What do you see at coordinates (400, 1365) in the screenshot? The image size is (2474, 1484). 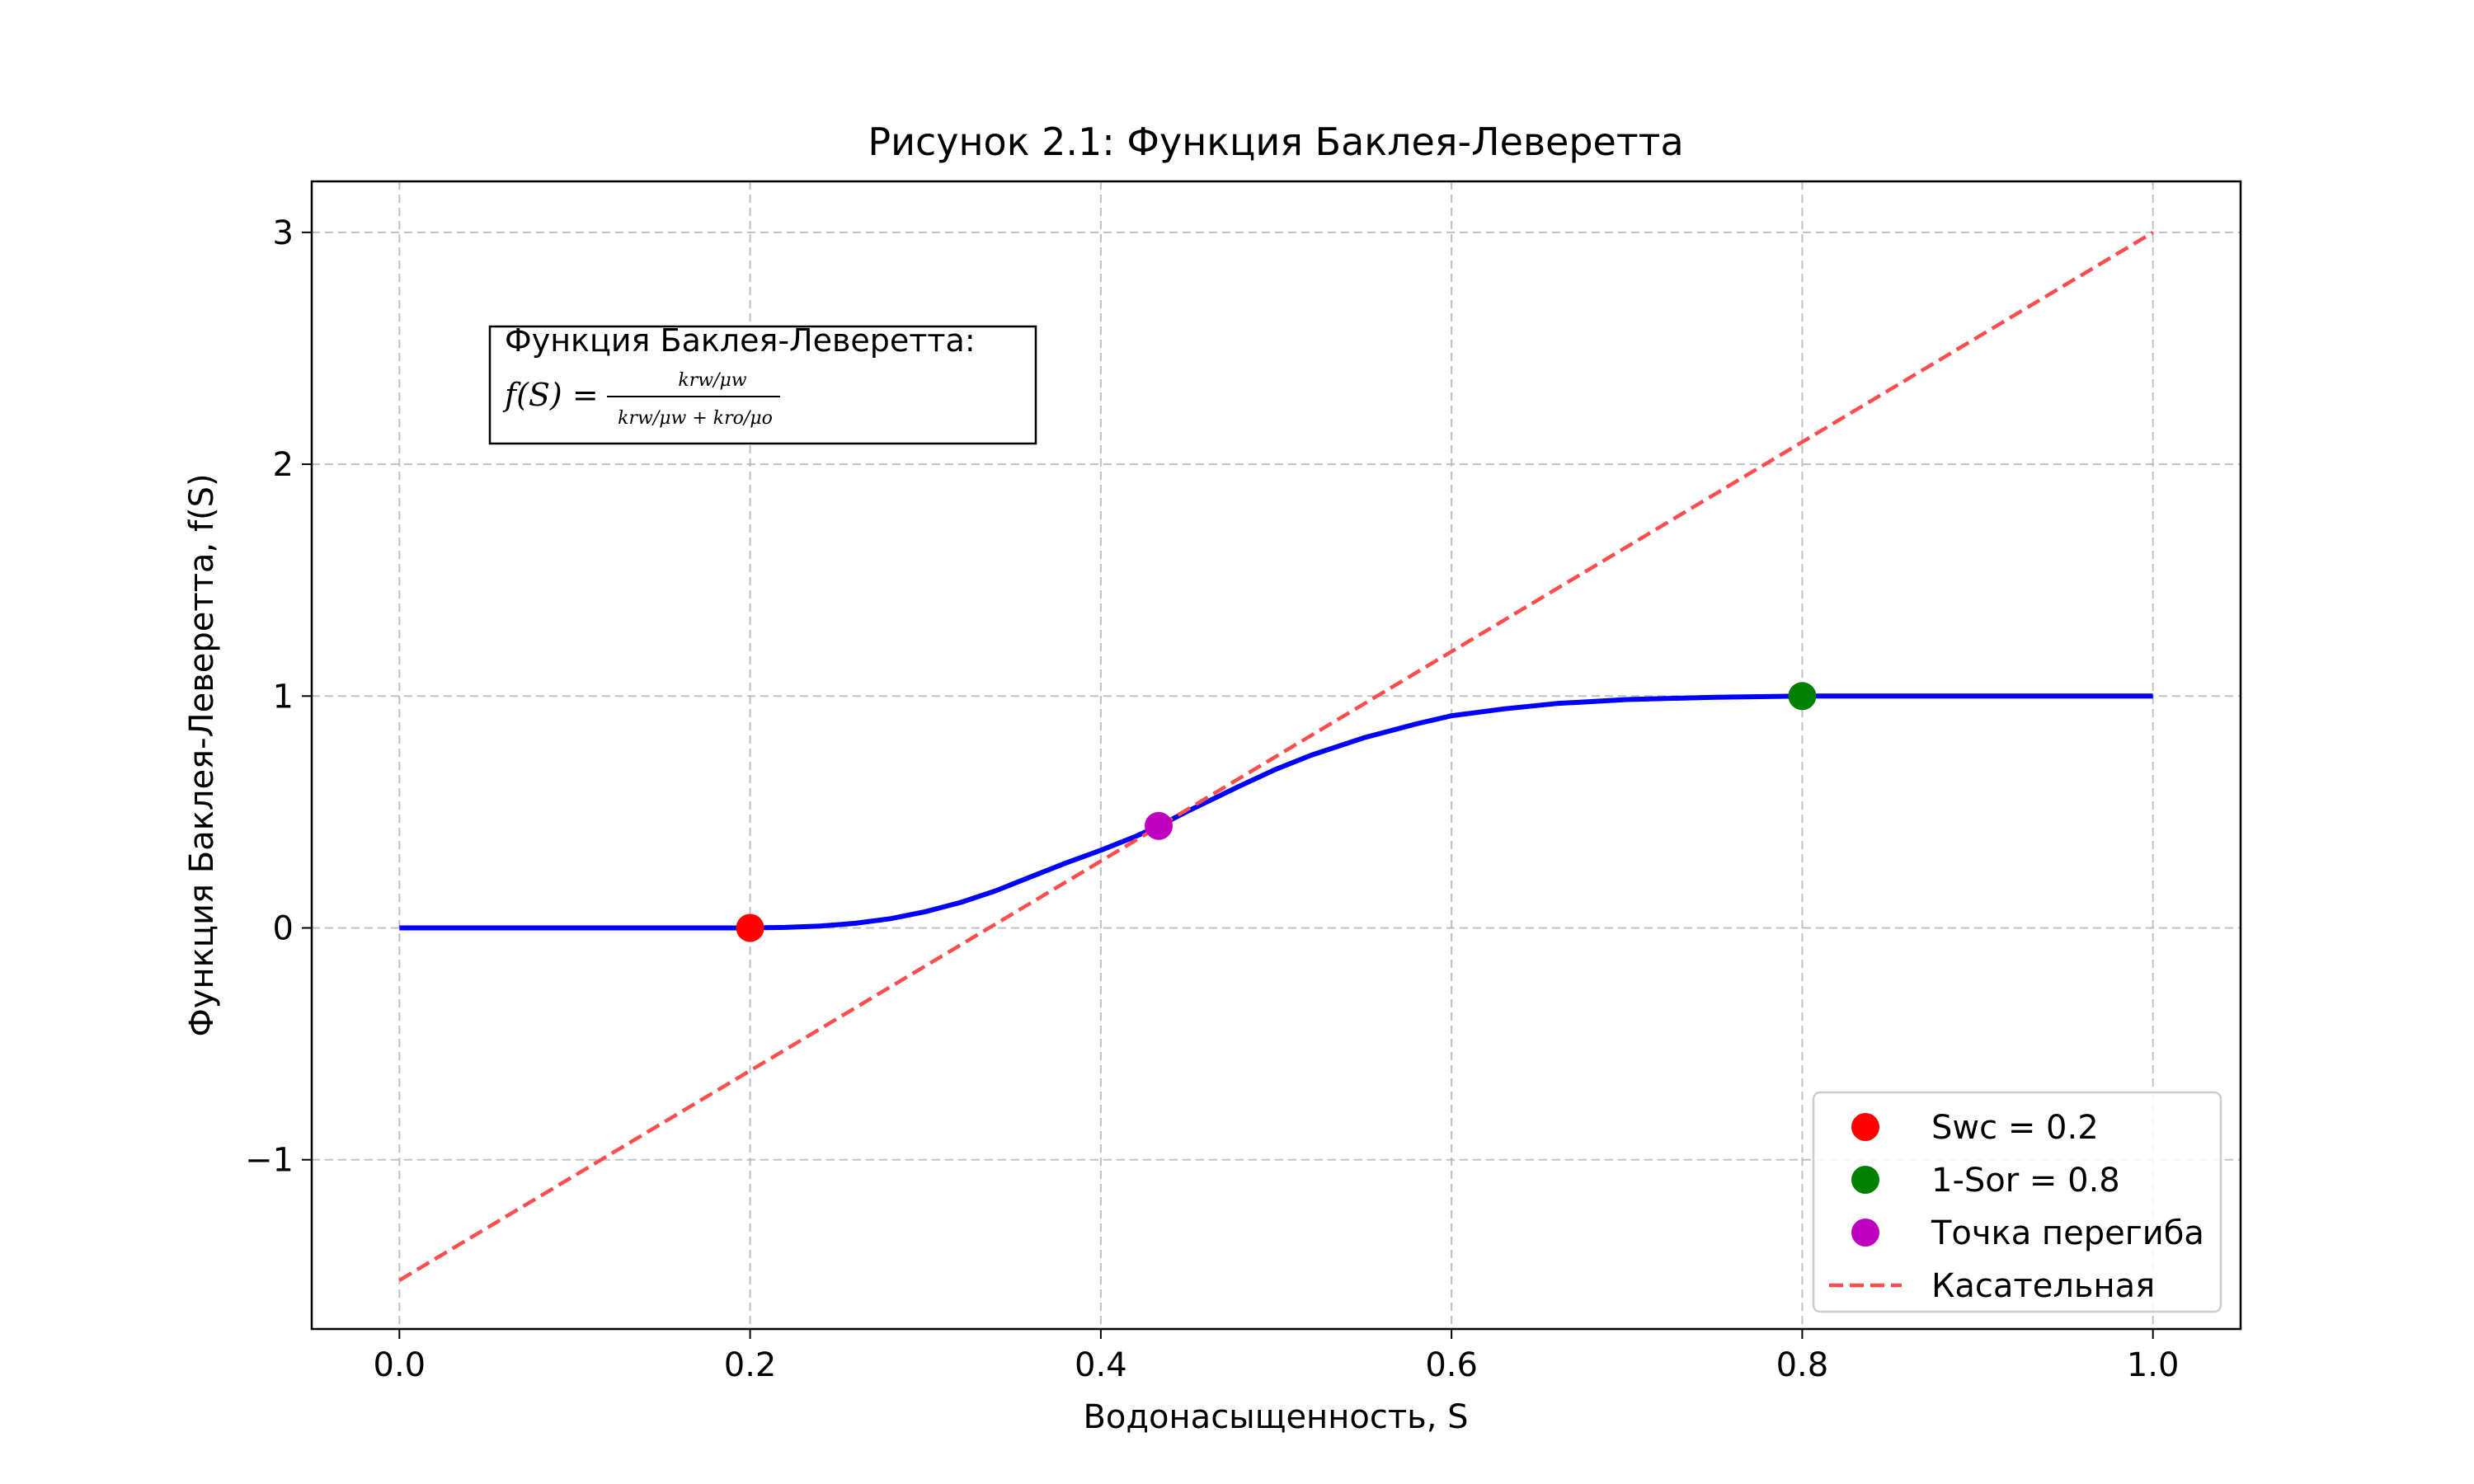 I see `x-tick-label: 0.0` at bounding box center [400, 1365].